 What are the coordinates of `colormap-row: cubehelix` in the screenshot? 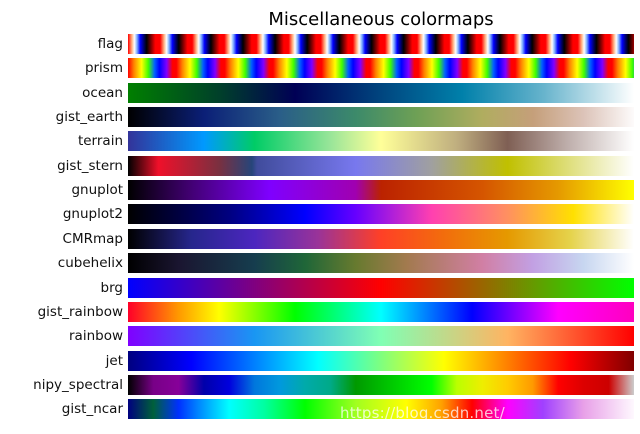 It's located at (320, 263).